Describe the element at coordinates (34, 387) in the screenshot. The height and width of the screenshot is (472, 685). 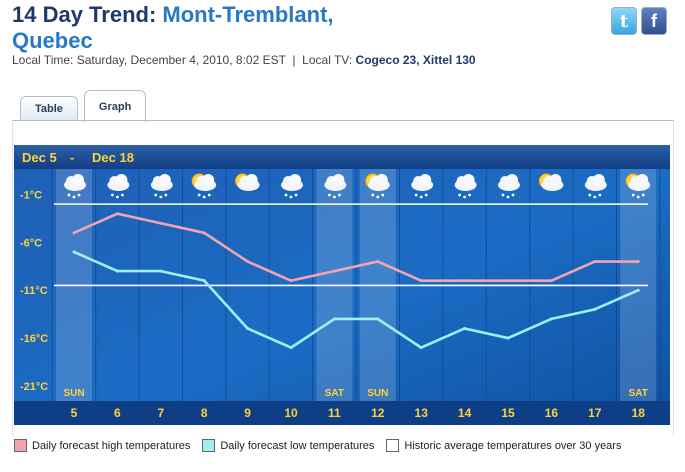
I see `y-tick-label: -21°C` at that location.